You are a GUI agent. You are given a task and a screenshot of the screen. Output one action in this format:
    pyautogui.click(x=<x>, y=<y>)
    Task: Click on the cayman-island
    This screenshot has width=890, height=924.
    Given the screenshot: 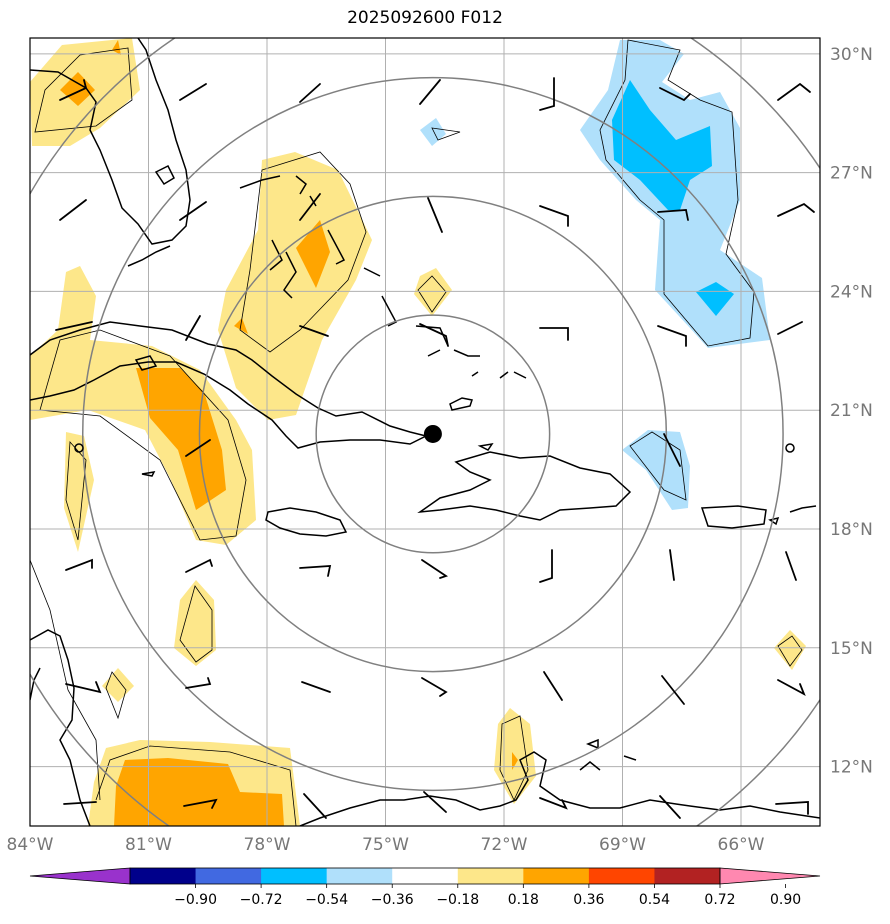 What is the action you would take?
    pyautogui.click(x=148, y=474)
    